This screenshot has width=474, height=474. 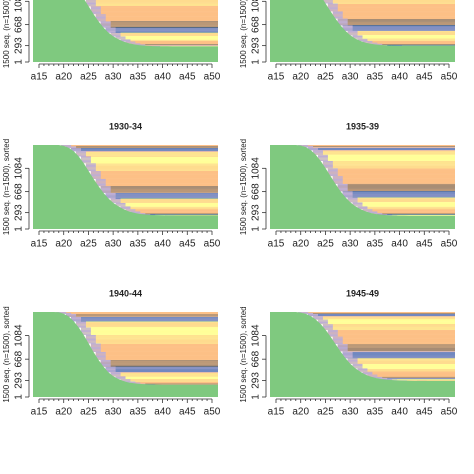 I want to click on y-tick-label: 1084, so click(x=256, y=168).